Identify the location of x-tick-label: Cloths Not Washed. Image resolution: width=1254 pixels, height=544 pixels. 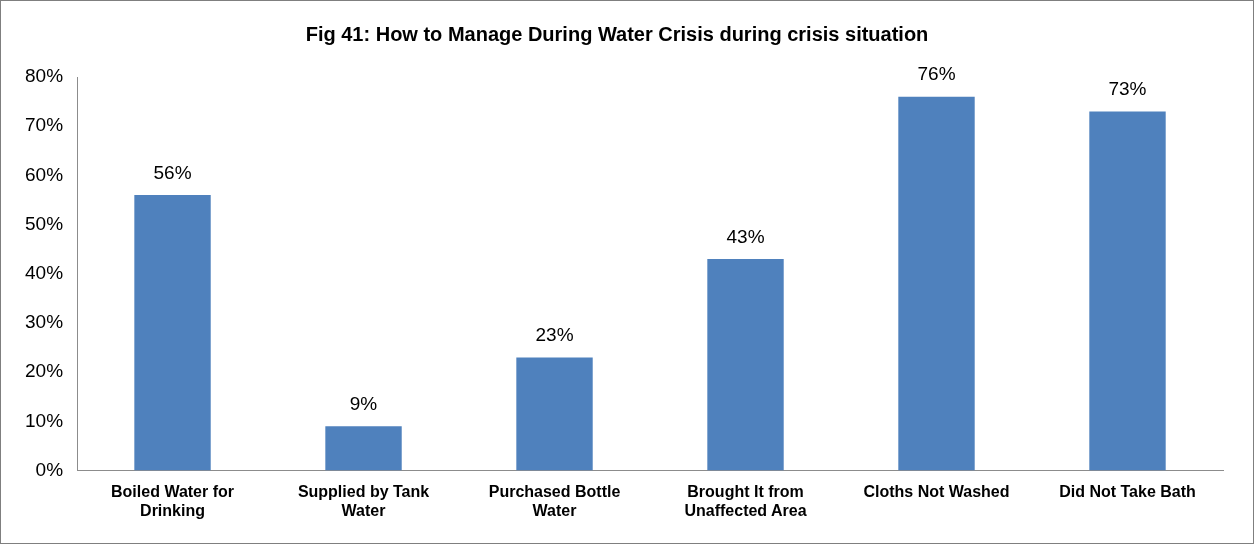
(936, 491).